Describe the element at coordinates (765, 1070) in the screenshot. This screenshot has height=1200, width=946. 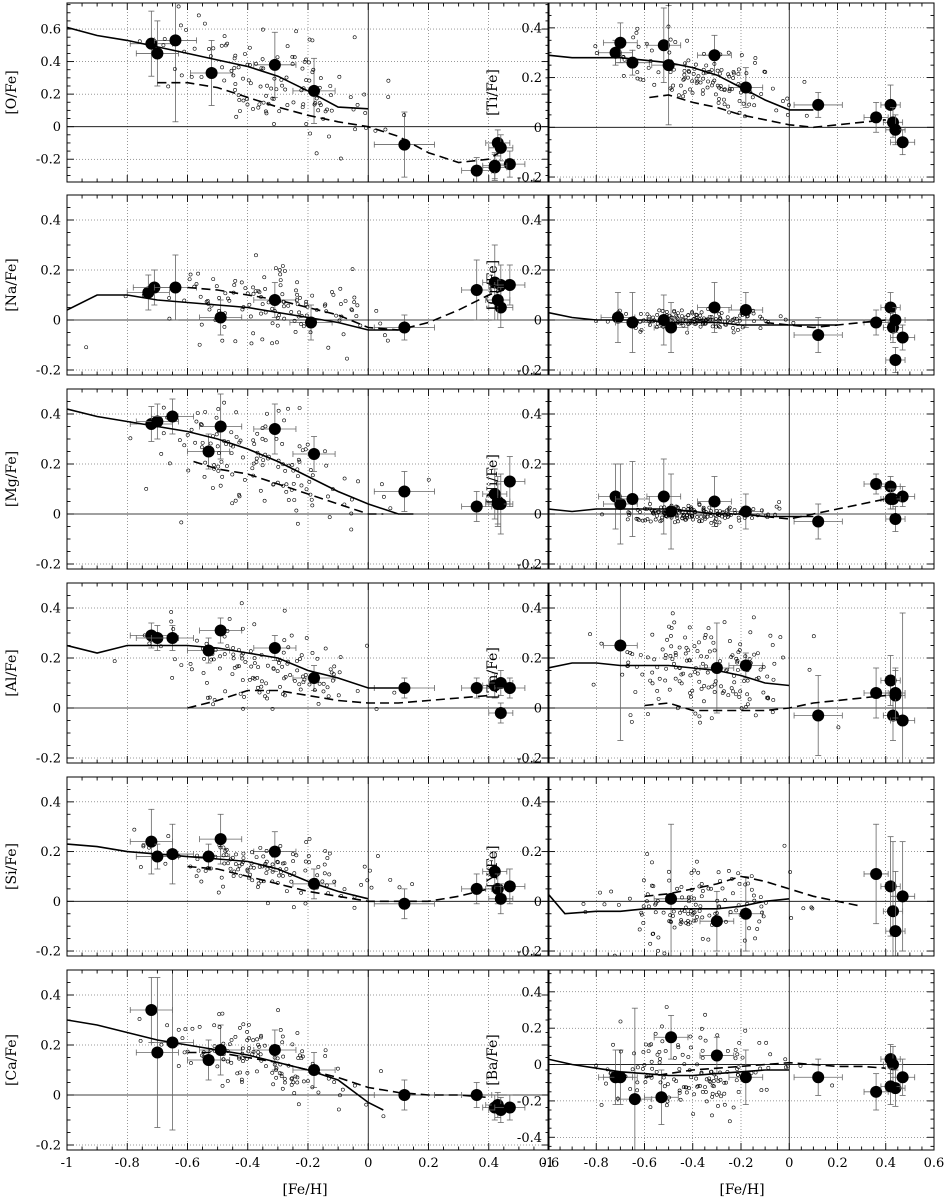
I see `model-dashed-line` at that location.